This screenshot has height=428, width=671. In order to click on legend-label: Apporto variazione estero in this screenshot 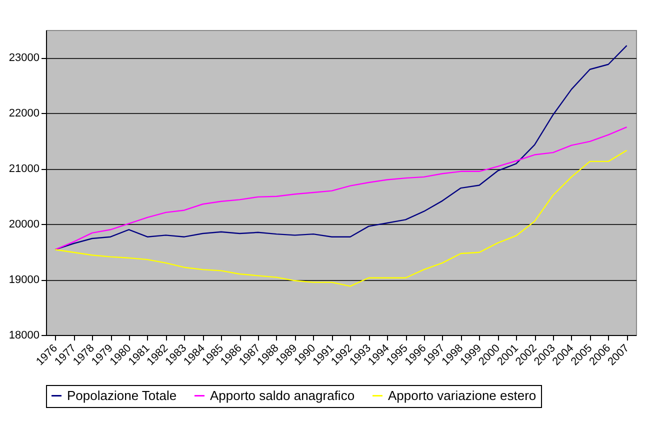, I will do `click(462, 395)`.